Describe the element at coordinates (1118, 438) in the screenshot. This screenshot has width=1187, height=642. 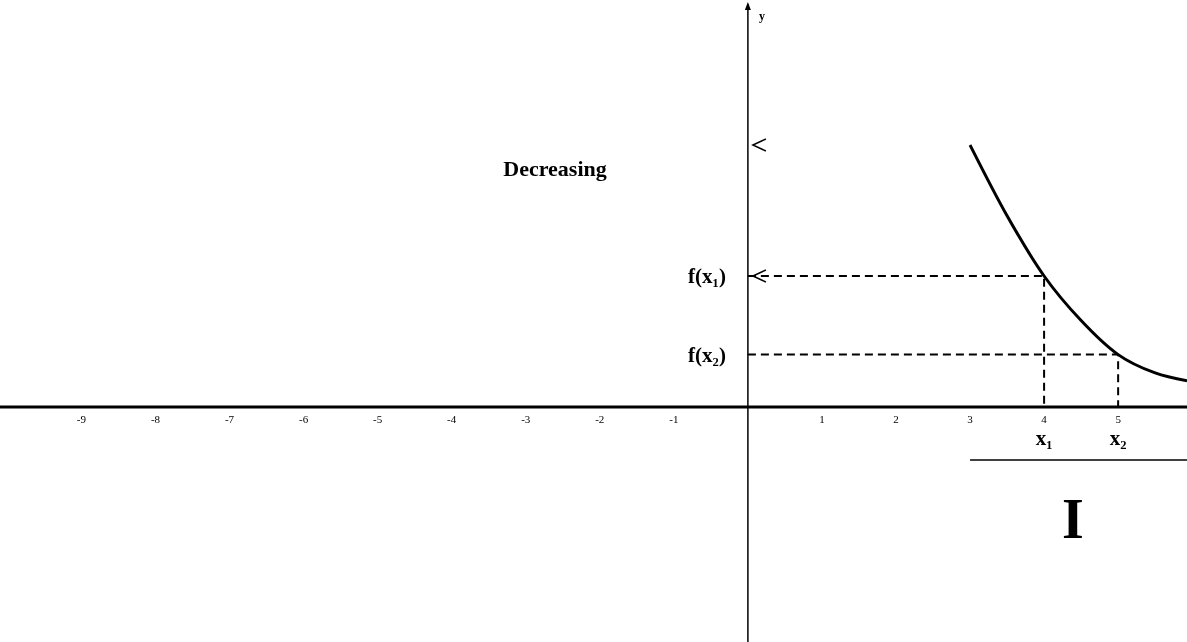
I see `annotation: x₂` at that location.